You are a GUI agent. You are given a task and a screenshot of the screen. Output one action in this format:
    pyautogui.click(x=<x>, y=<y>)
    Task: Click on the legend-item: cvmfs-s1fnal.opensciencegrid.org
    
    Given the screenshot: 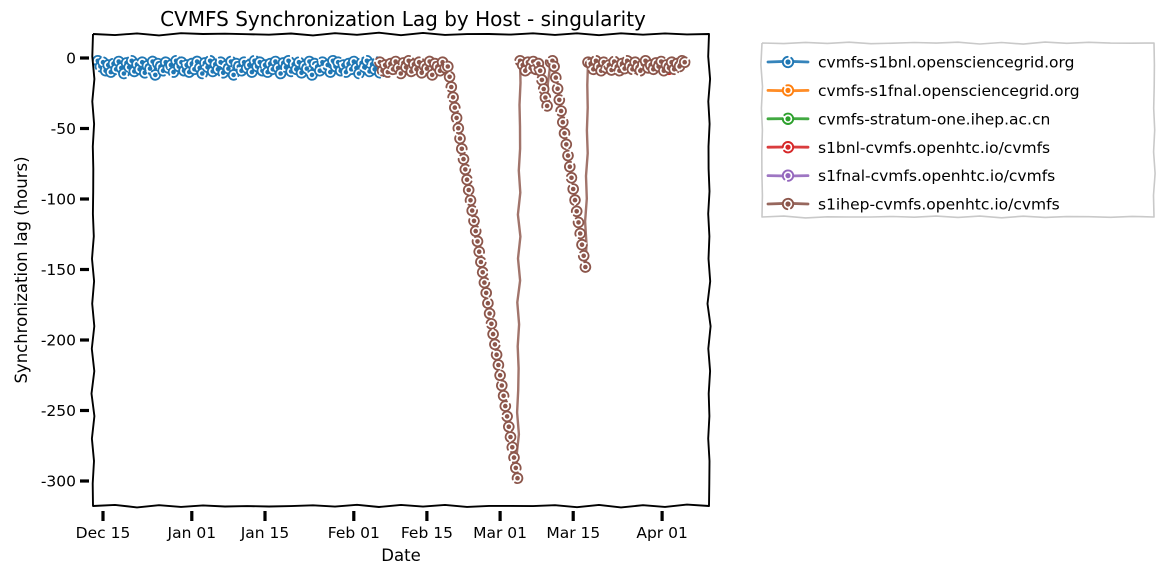 What is the action you would take?
    pyautogui.click(x=923, y=91)
    